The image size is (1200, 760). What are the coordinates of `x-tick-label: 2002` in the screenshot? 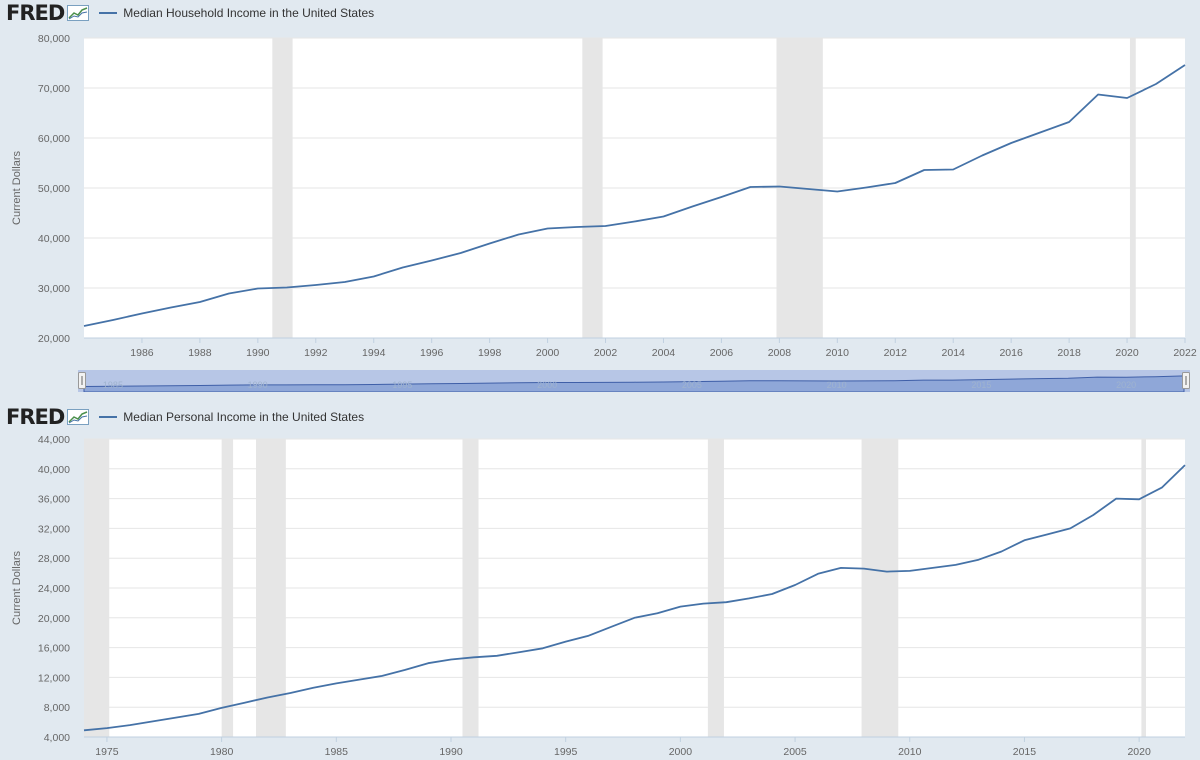 It's located at (606, 353).